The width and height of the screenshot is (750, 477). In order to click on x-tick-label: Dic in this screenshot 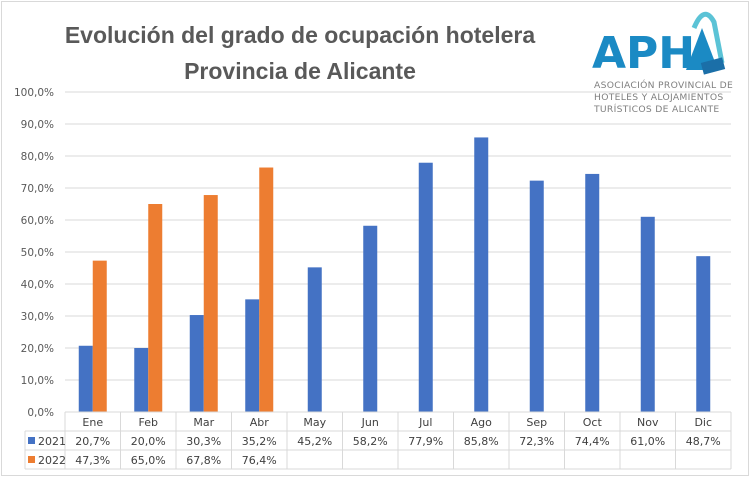, I will do `click(703, 422)`.